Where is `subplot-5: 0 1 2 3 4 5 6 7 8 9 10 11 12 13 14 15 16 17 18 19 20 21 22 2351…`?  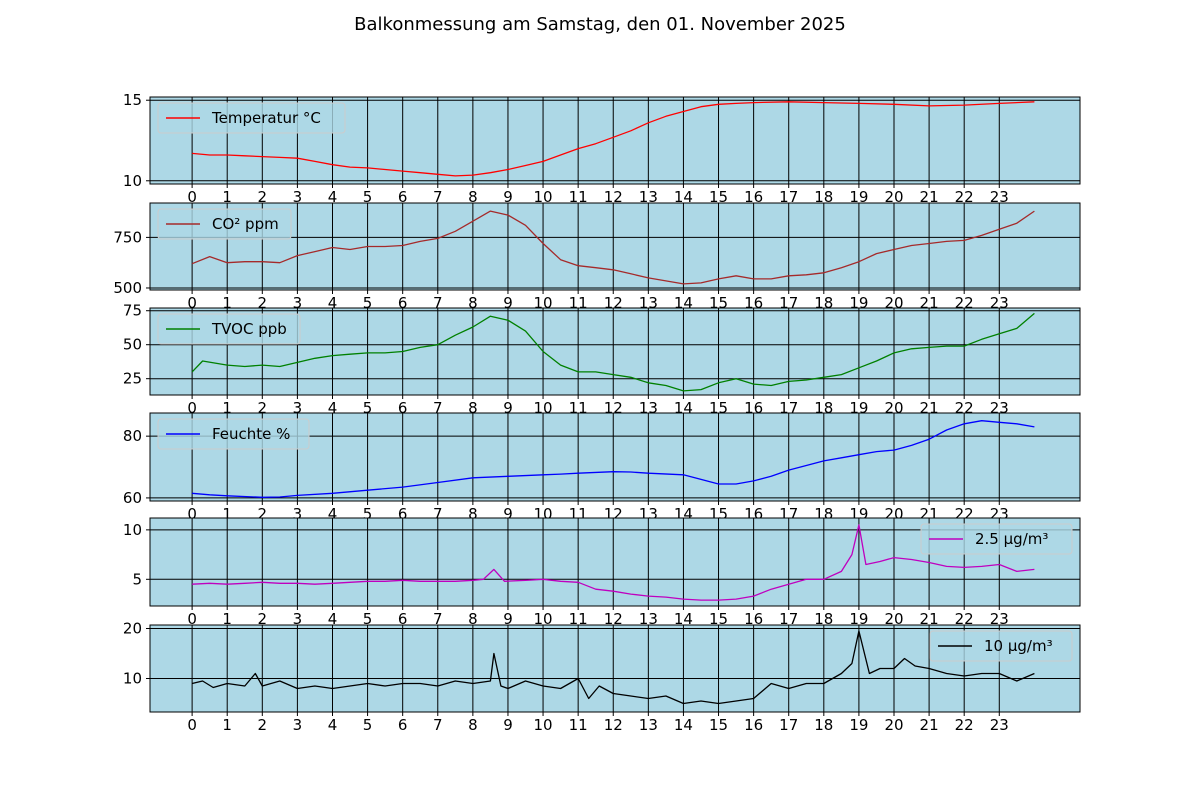 subplot-5: 0 1 2 3 4 5 6 7 8 9 10 11 12 13 14 15 16 17 18 19 20 21 22 2351… is located at coordinates (602, 572).